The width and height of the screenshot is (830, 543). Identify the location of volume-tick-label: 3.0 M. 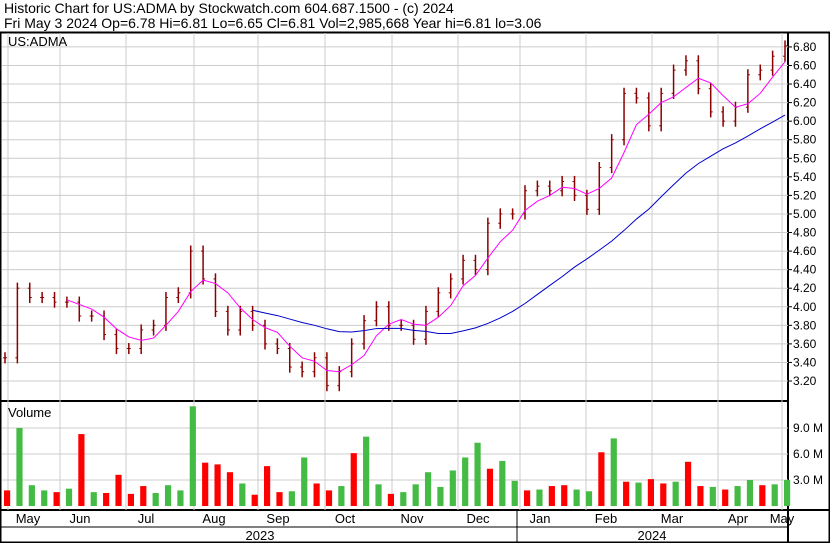
(808, 480).